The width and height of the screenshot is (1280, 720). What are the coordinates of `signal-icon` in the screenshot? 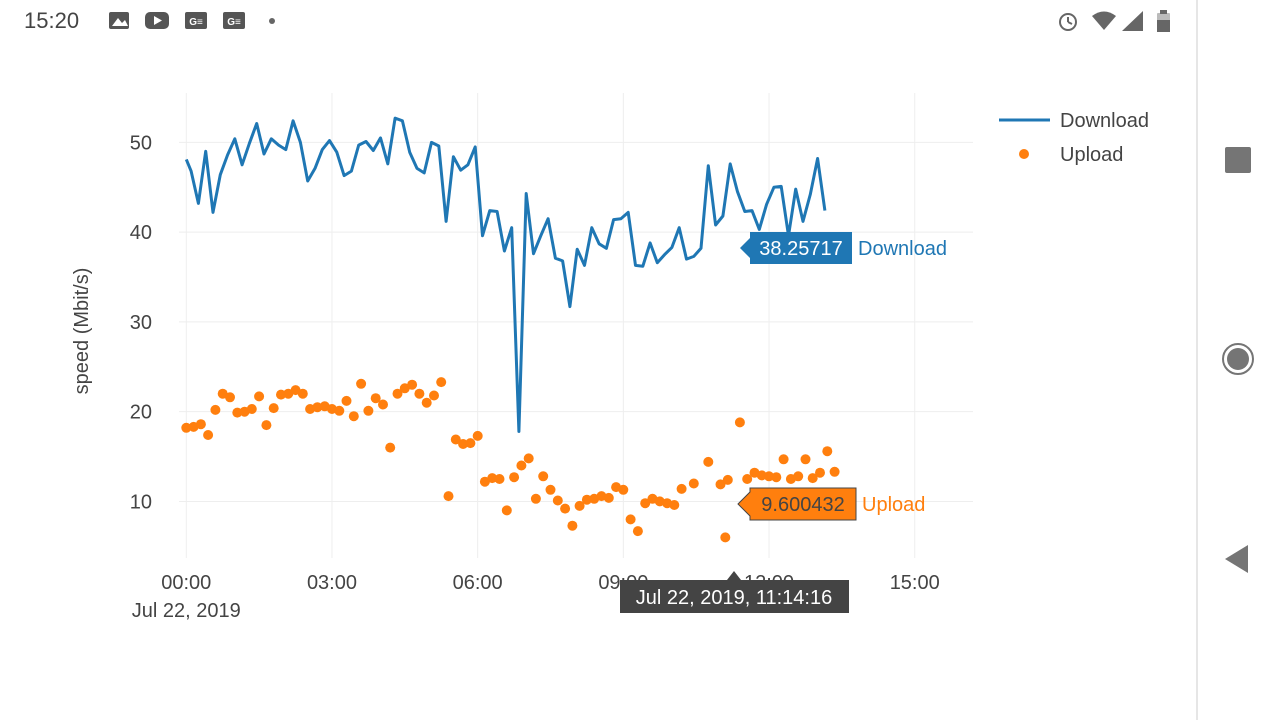 It's located at (1132, 21).